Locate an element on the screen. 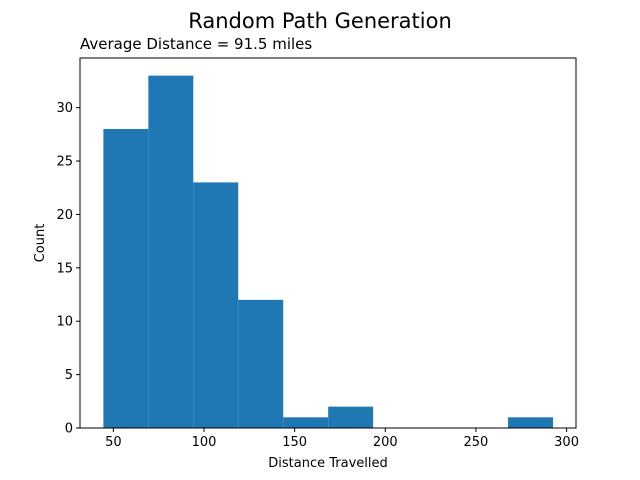  y-axis-ticks: 0 5 10 15 20 25 30 is located at coordinates (68, 269).